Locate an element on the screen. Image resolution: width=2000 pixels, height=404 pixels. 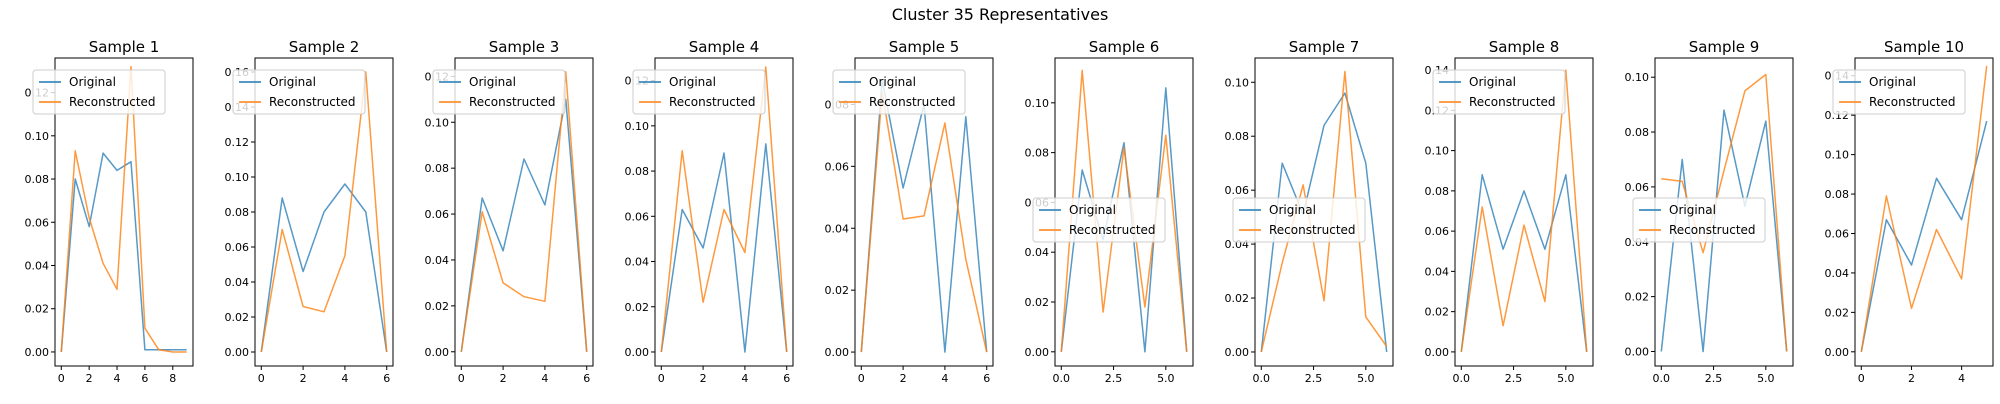
subplot-title: Sample 6 is located at coordinates (1124, 47).